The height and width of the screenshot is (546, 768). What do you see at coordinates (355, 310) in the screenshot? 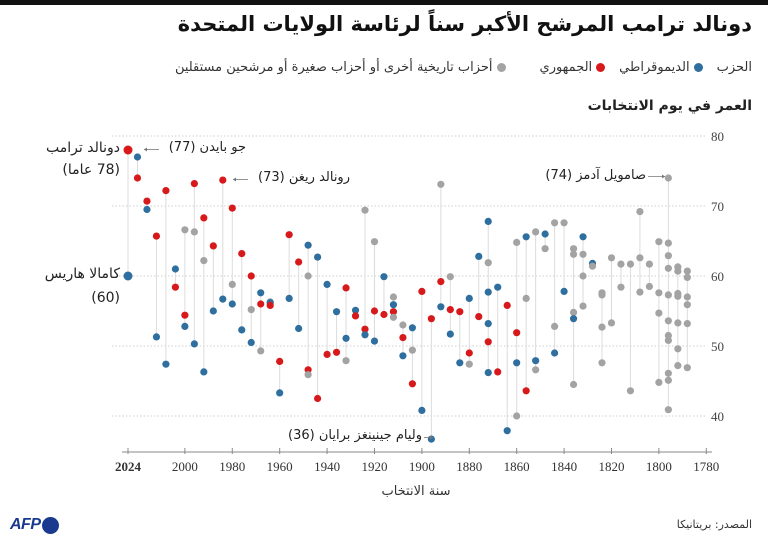
I see `data-point-D-1928` at bounding box center [355, 310].